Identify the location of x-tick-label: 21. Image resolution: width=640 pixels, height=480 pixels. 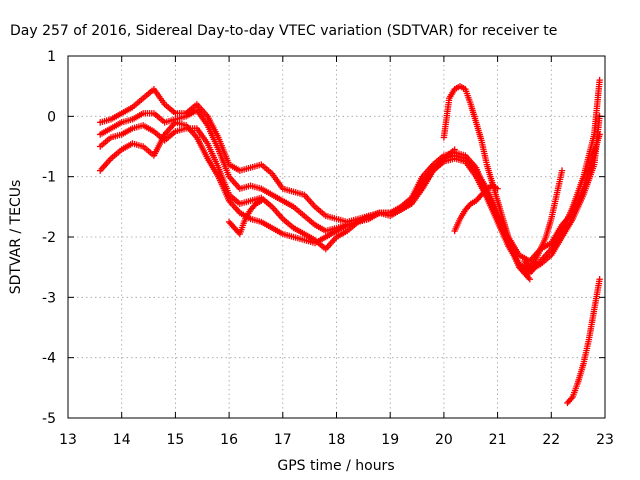
(498, 440).